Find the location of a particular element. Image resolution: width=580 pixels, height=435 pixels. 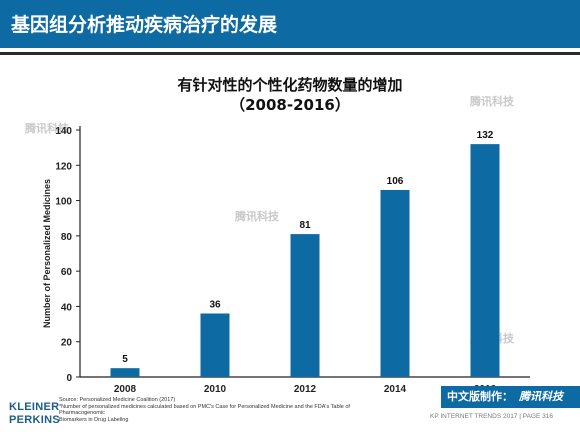

y-tick-label: 60 is located at coordinates (67, 272).